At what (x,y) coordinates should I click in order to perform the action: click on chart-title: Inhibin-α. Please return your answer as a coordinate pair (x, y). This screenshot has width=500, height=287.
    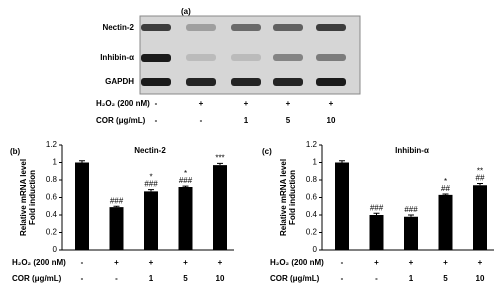
    Looking at the image, I should click on (412, 150).